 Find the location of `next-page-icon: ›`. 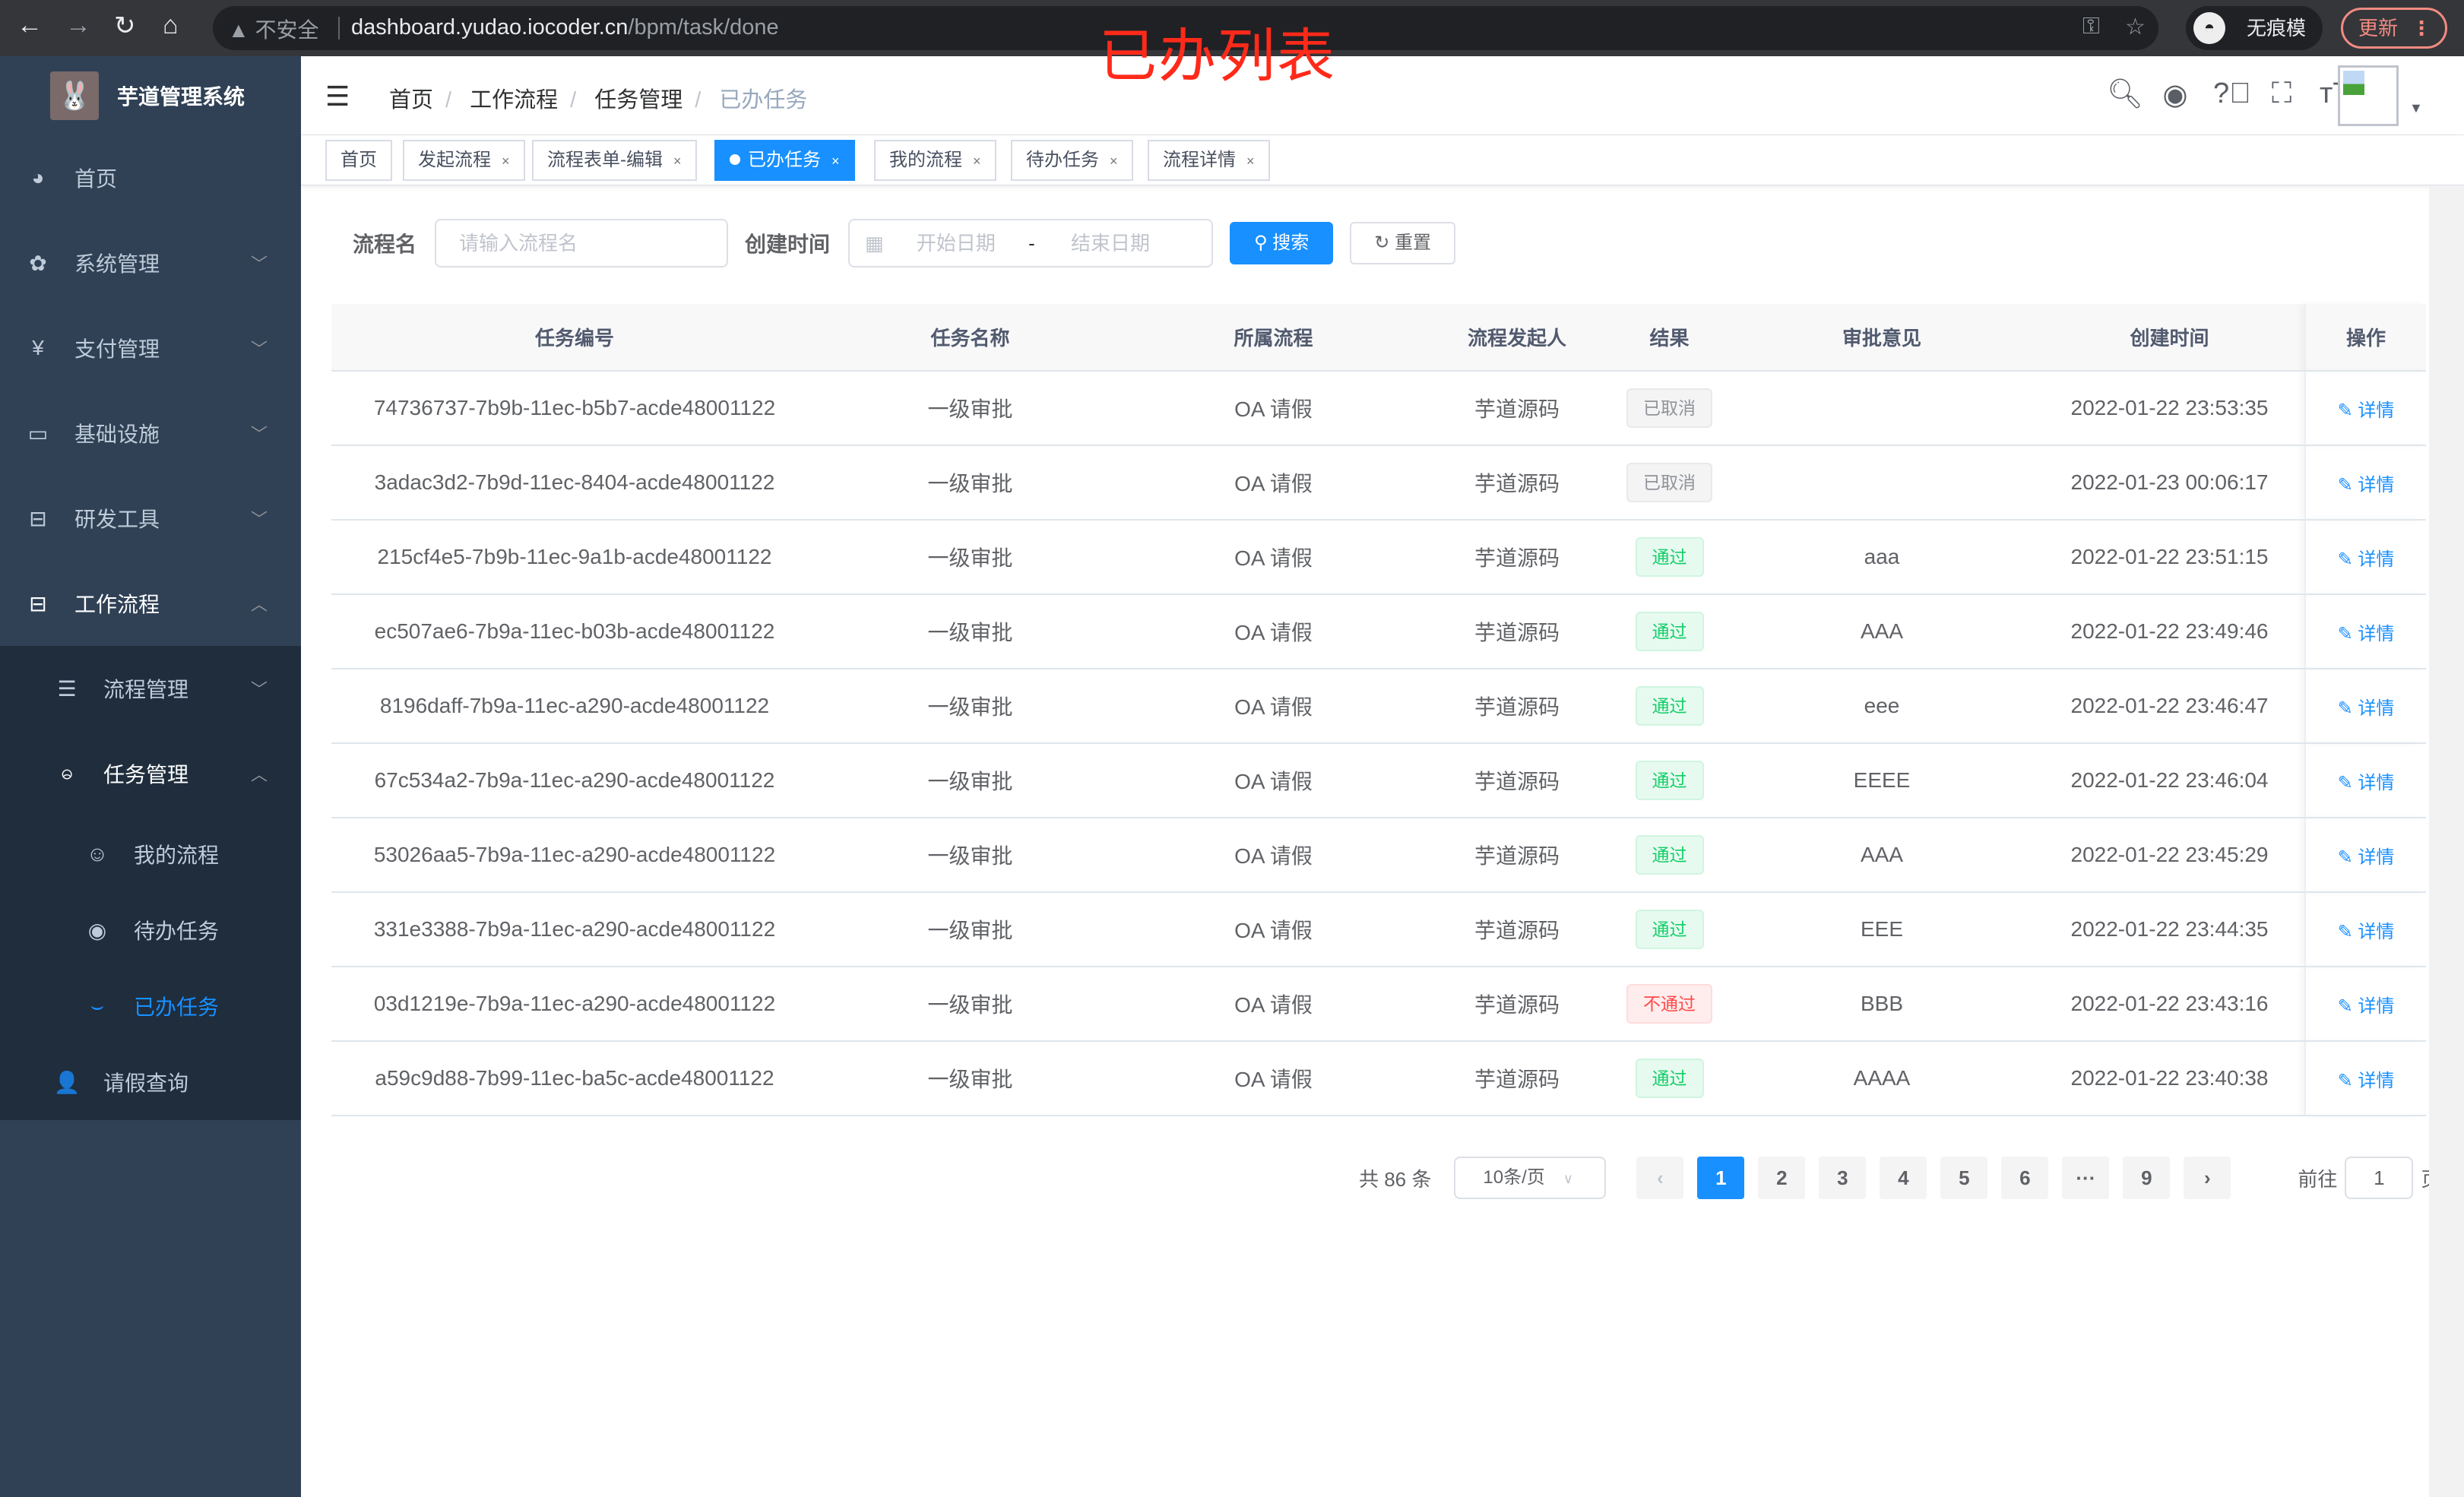

next-page-icon: › is located at coordinates (2207, 1178).